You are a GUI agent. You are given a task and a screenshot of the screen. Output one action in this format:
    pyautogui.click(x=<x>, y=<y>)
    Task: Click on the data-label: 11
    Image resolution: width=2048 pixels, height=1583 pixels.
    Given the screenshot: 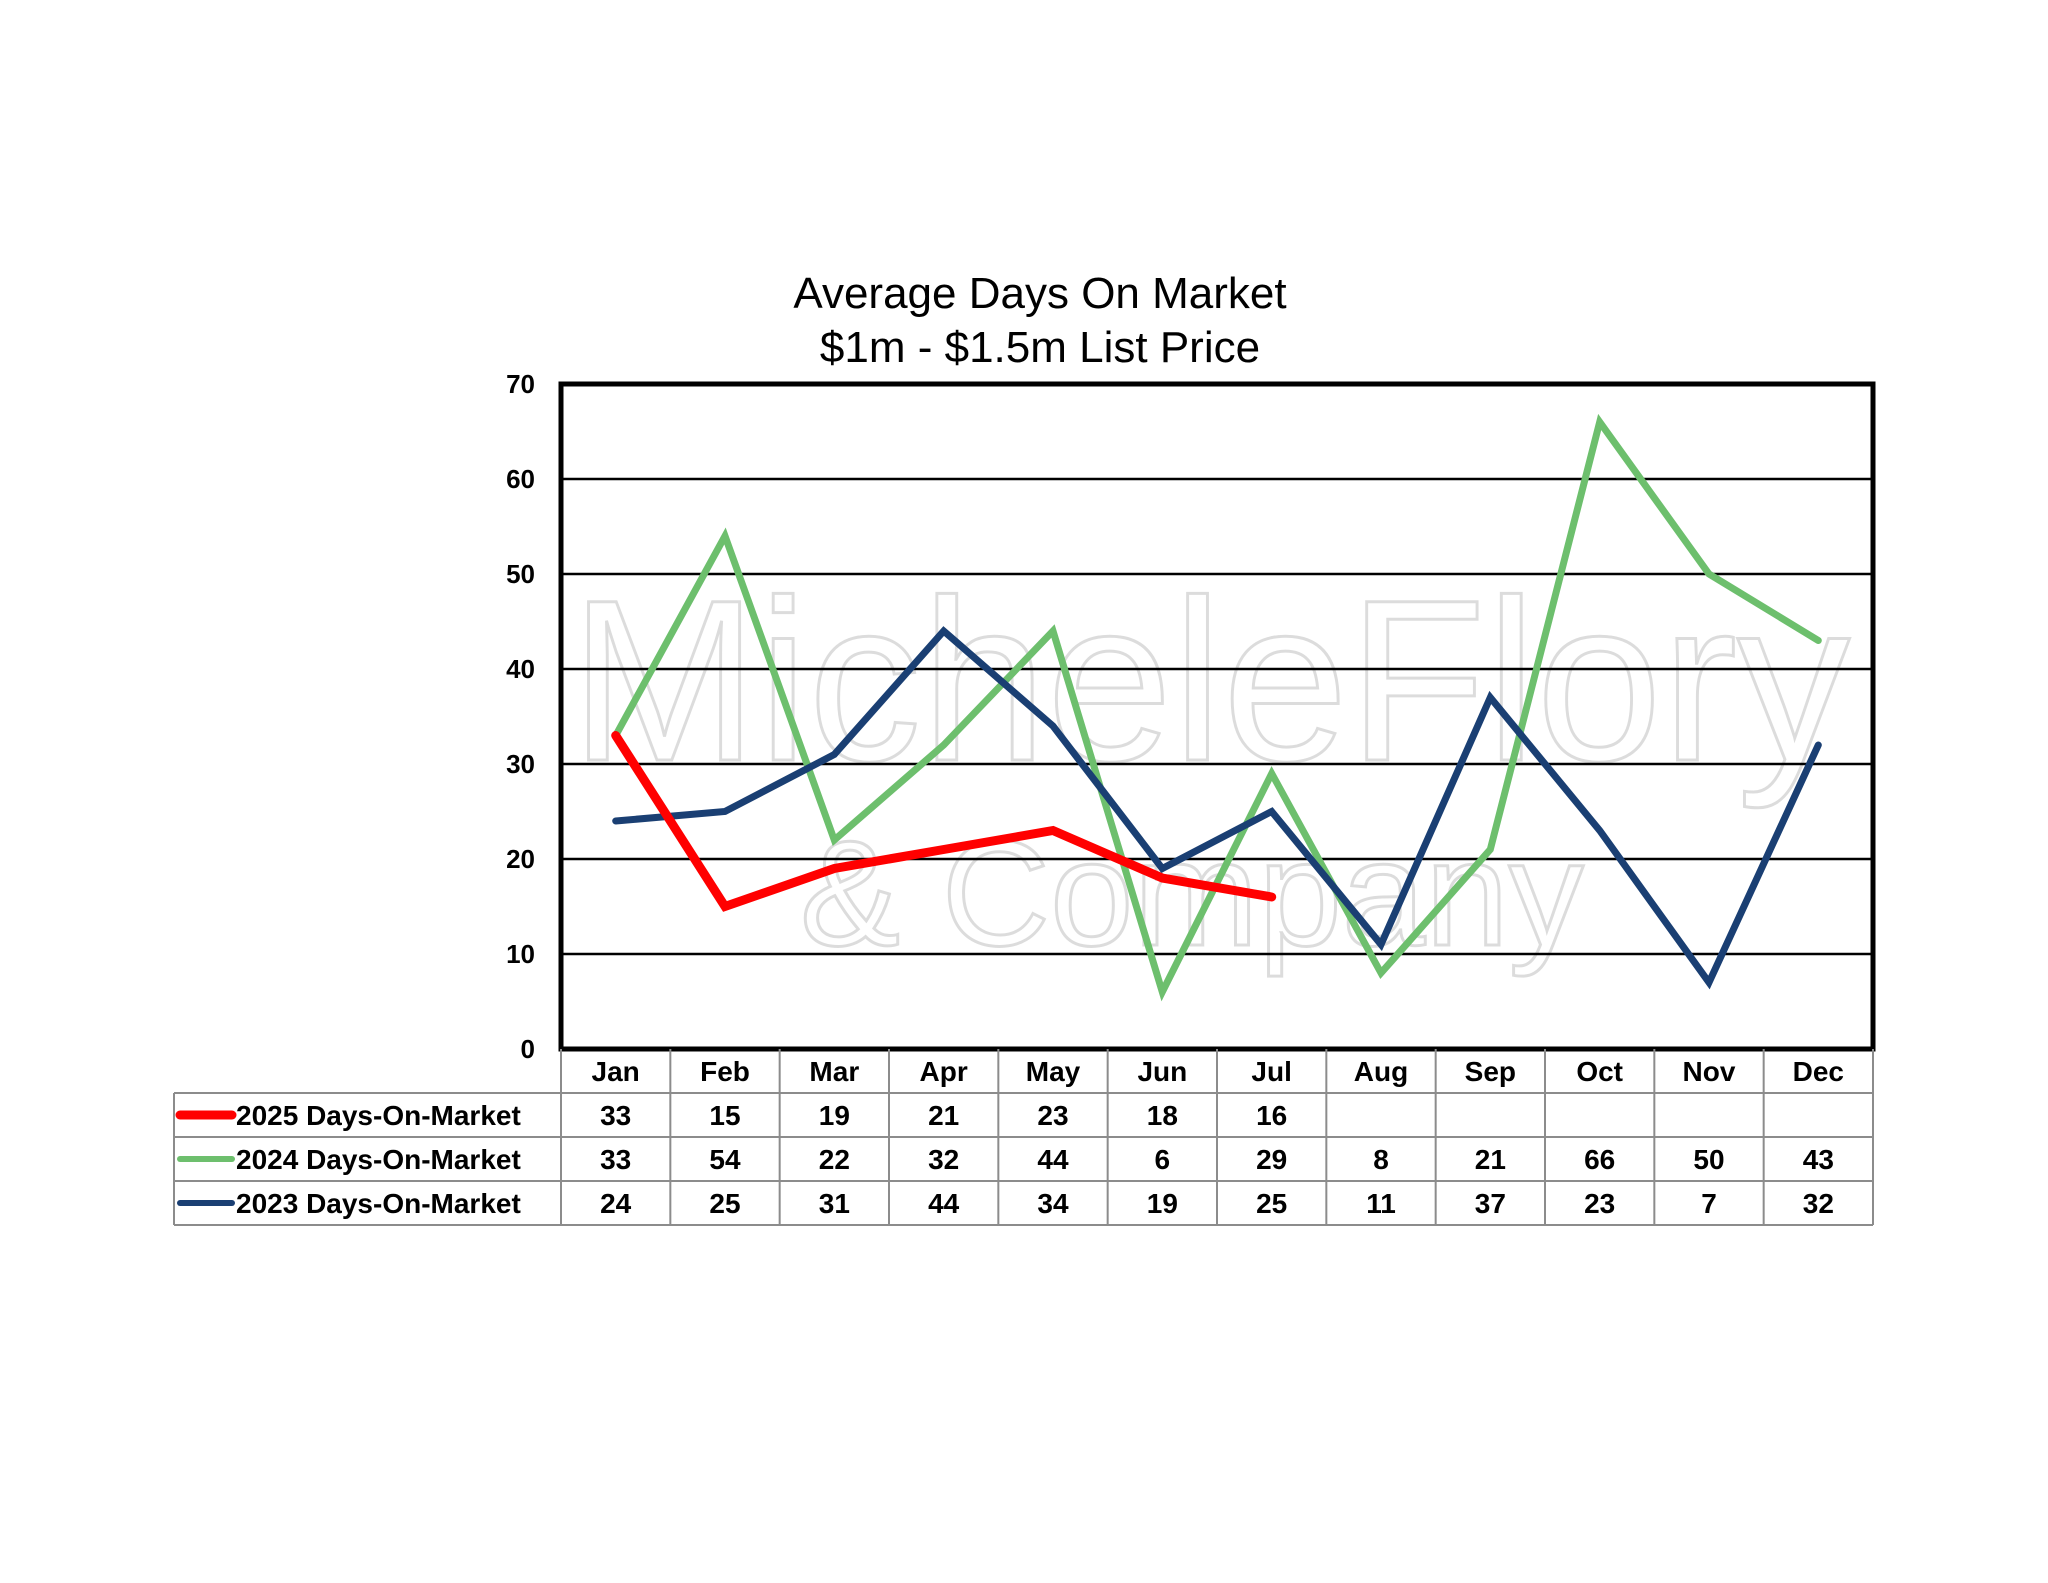 What is the action you would take?
    pyautogui.click(x=1381, y=1203)
    